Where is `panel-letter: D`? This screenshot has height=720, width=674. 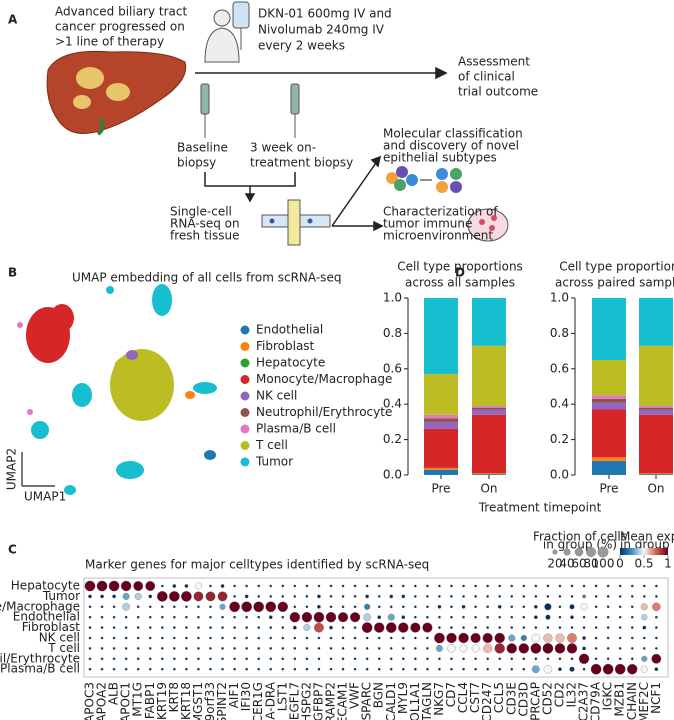 panel-letter: D is located at coordinates (460, 273).